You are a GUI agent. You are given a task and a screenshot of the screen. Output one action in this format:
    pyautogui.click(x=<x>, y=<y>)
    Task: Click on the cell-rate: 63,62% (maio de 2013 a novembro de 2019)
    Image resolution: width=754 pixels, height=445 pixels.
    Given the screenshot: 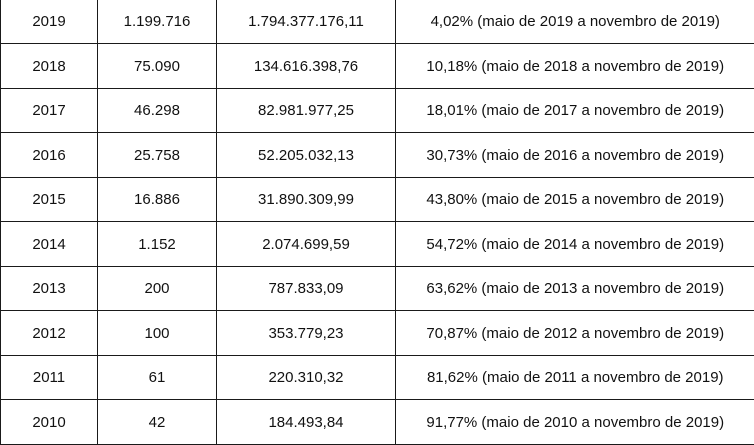 What is the action you would take?
    pyautogui.click(x=574, y=288)
    